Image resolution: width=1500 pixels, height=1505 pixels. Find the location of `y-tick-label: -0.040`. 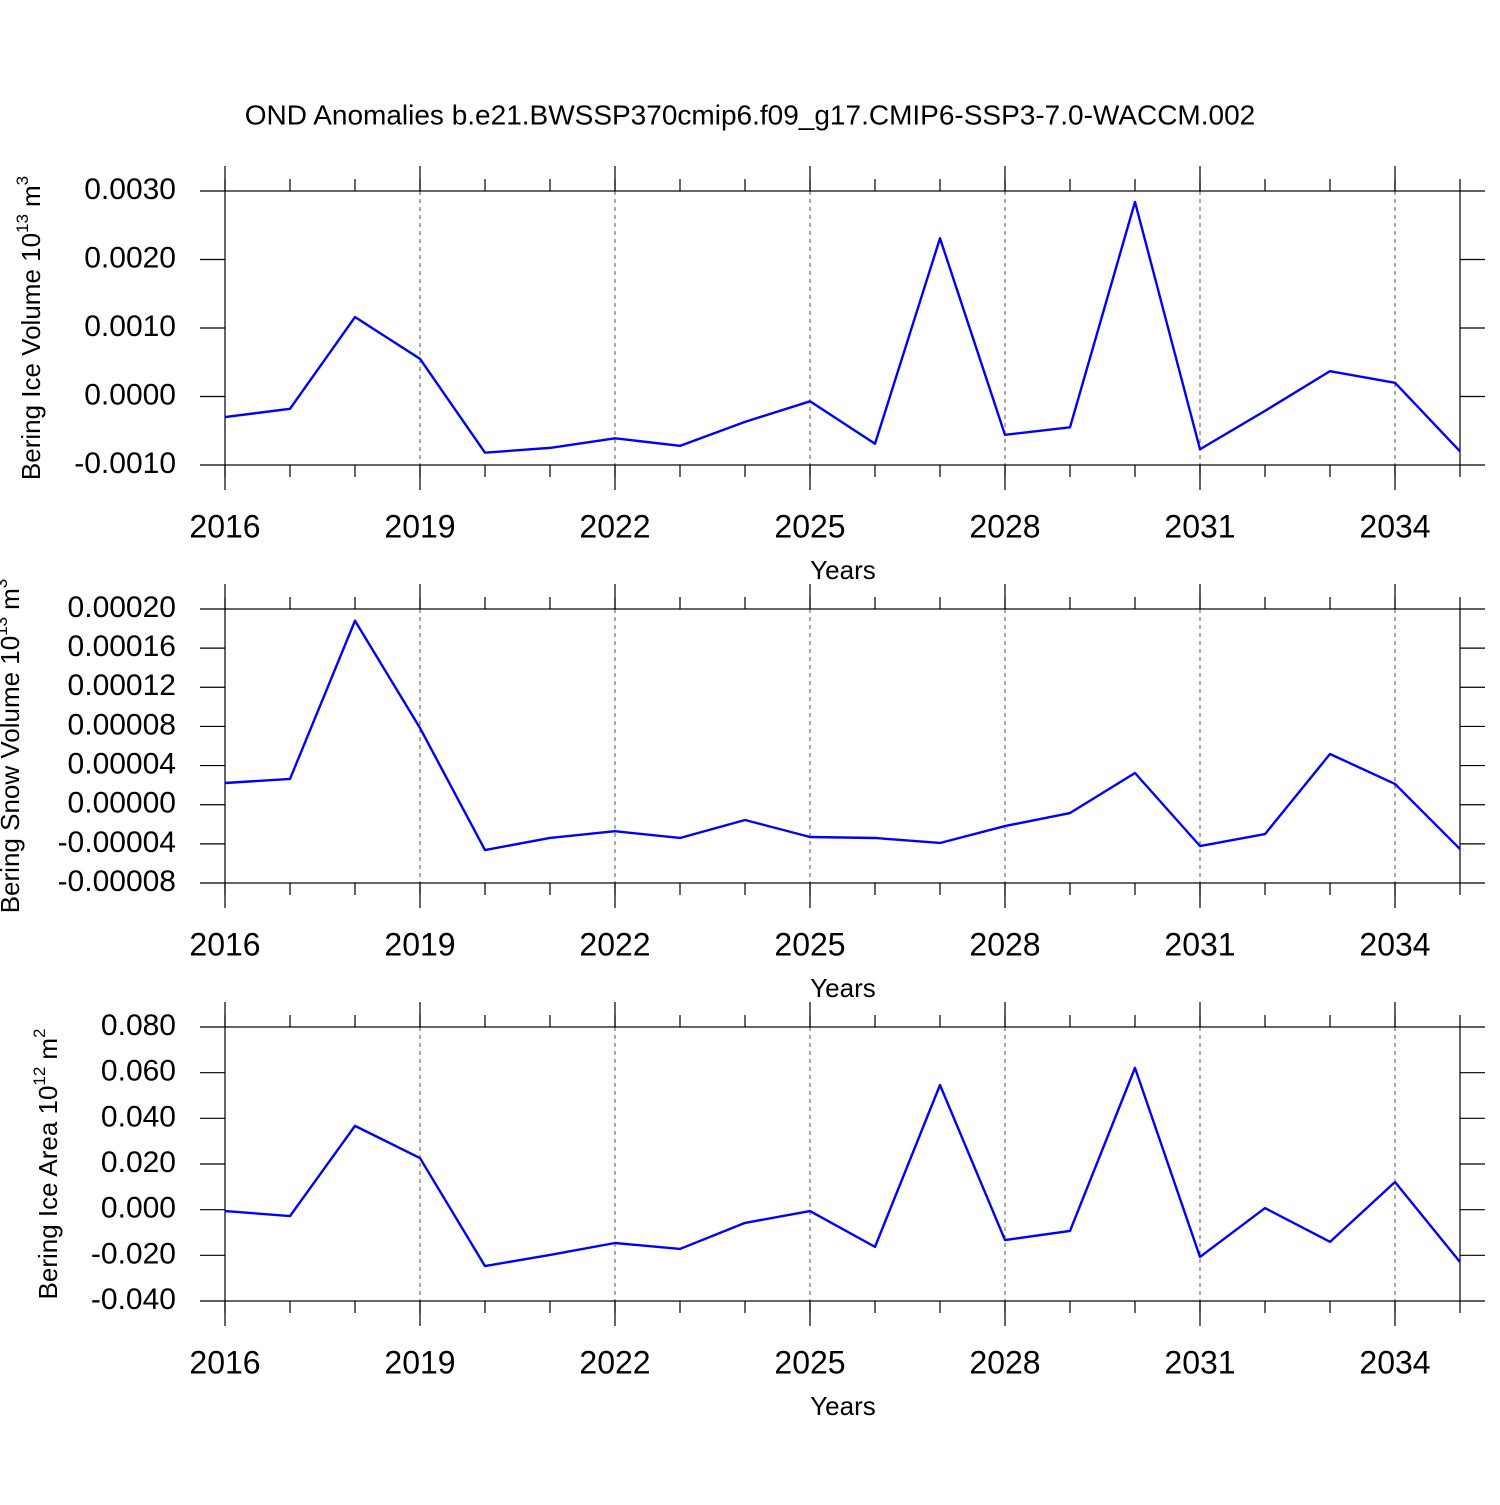

y-tick-label: -0.040 is located at coordinates (133, 1299).